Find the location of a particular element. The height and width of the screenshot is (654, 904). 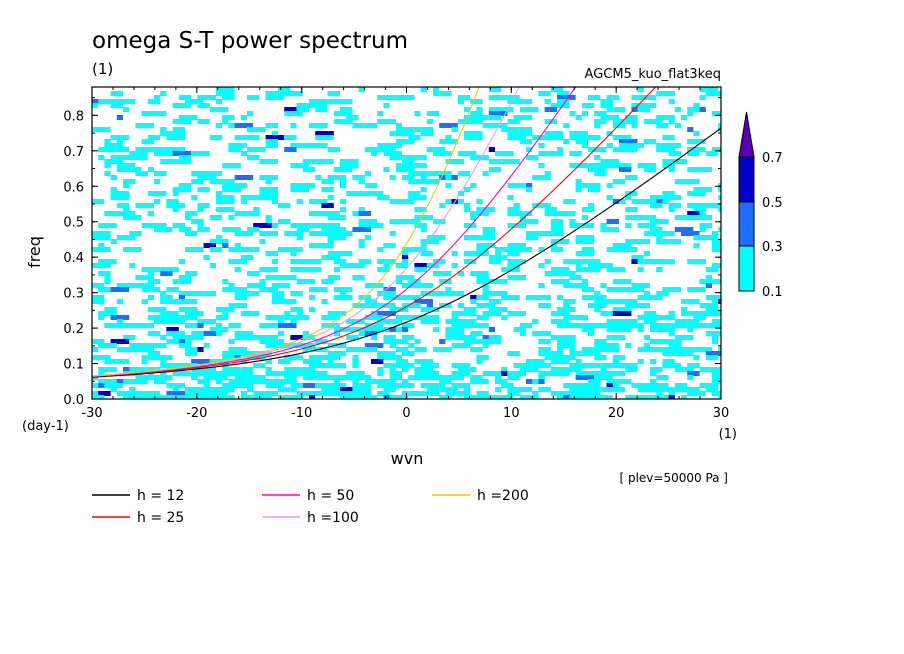

chart-title-unit: (1) is located at coordinates (102, 69).